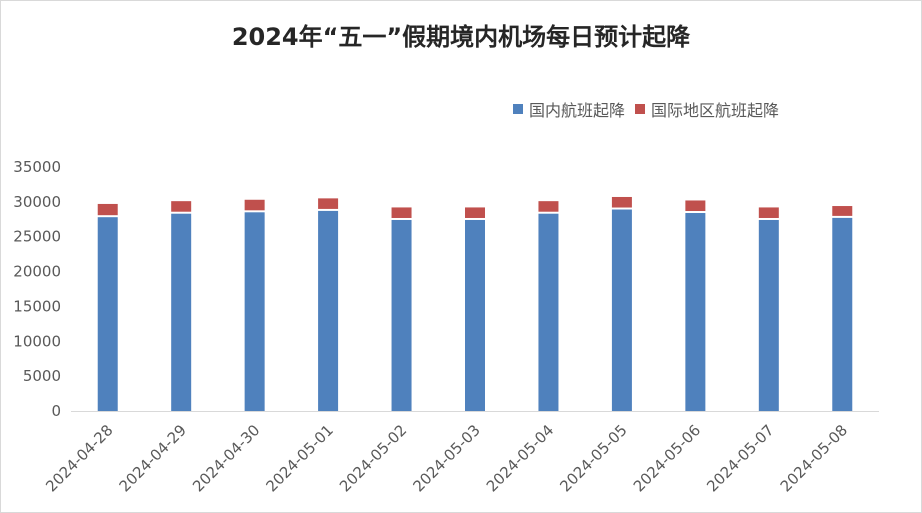  What do you see at coordinates (593, 458) in the screenshot?
I see `x-tick-label: 2024-05-05` at bounding box center [593, 458].